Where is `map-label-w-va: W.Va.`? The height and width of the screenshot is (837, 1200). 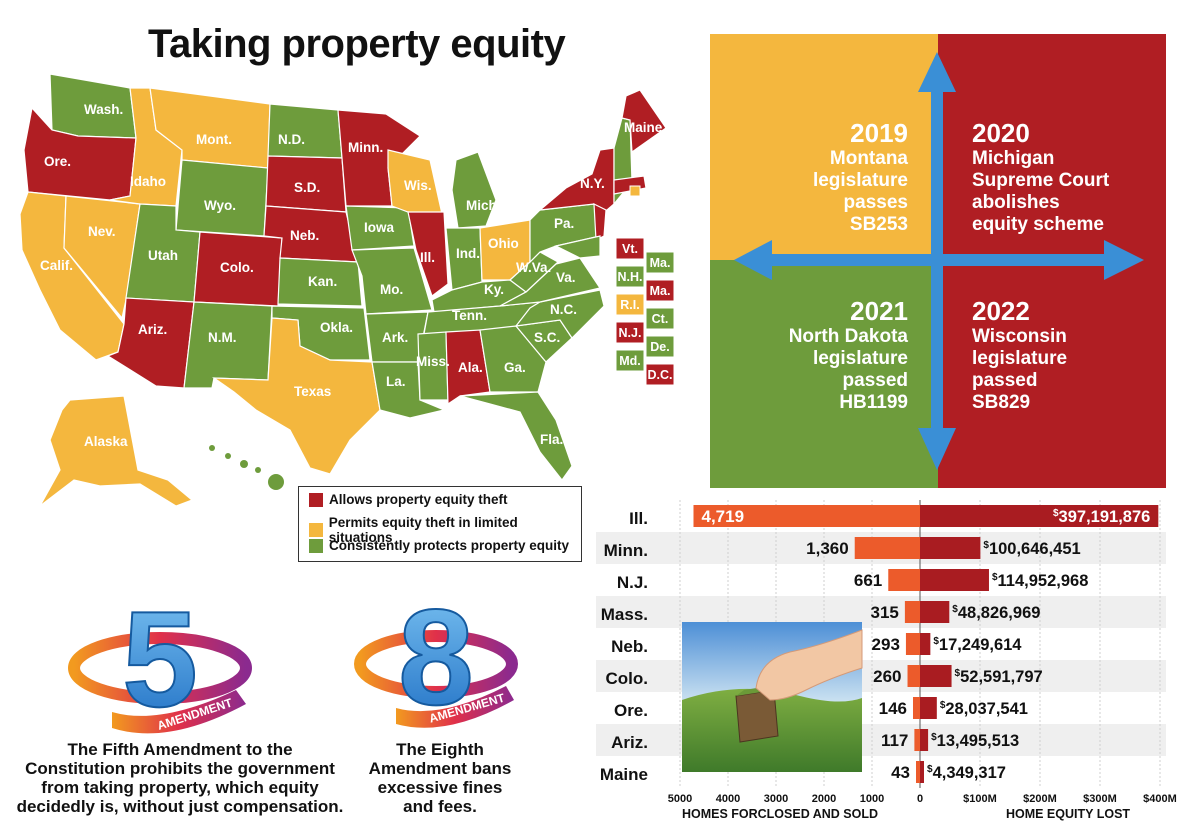 map-label-w-va: W.Va. is located at coordinates (533, 267).